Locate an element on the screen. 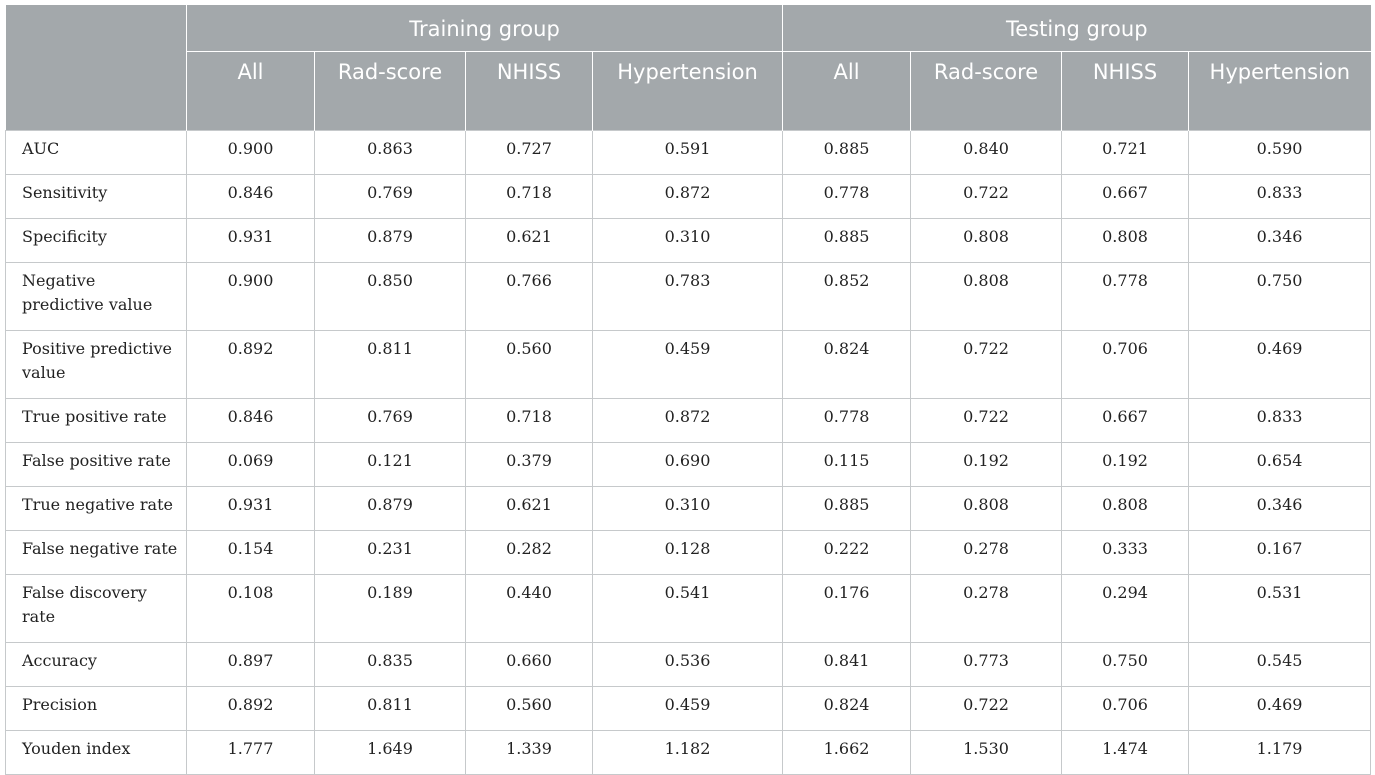  table-cell: 0.769 is located at coordinates (390, 420).